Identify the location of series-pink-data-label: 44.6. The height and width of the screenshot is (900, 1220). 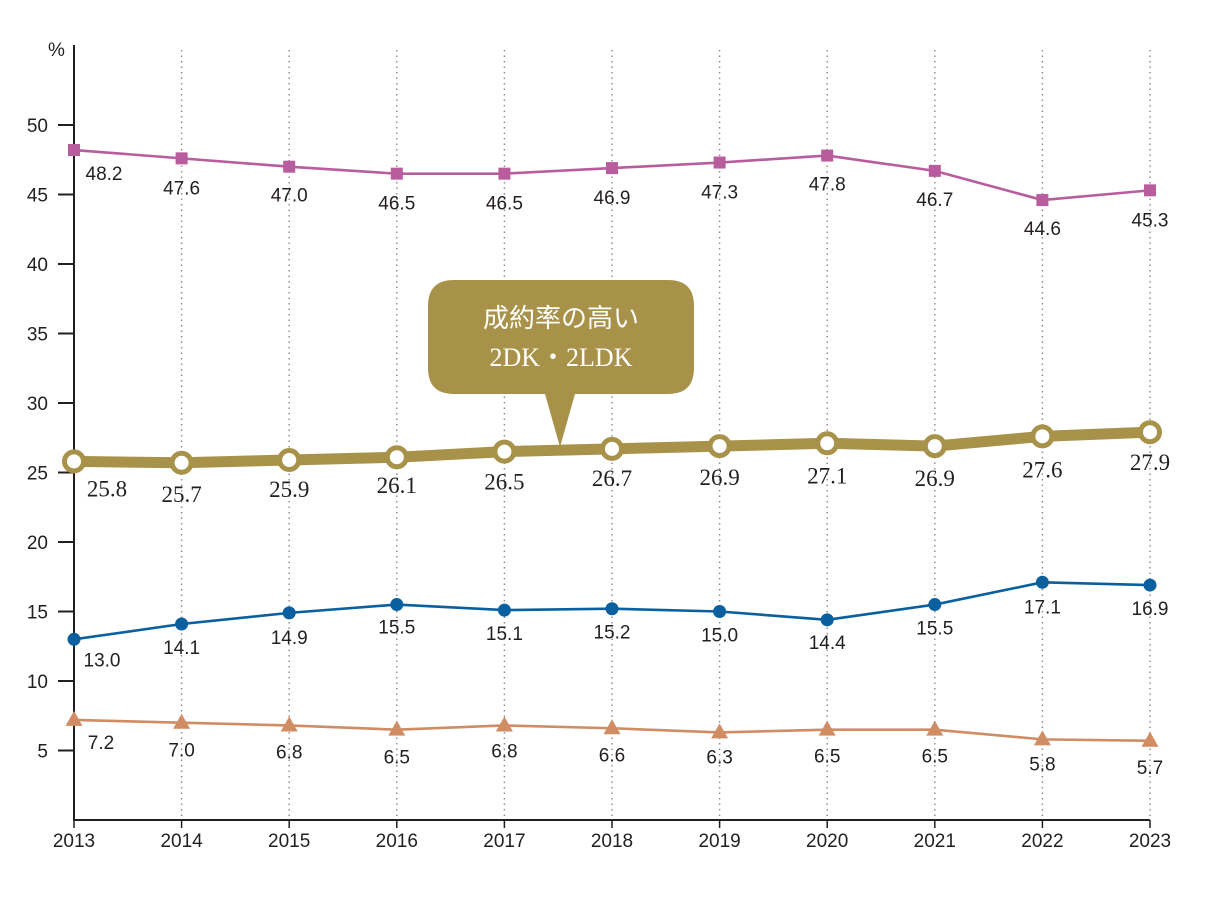
(1042, 229).